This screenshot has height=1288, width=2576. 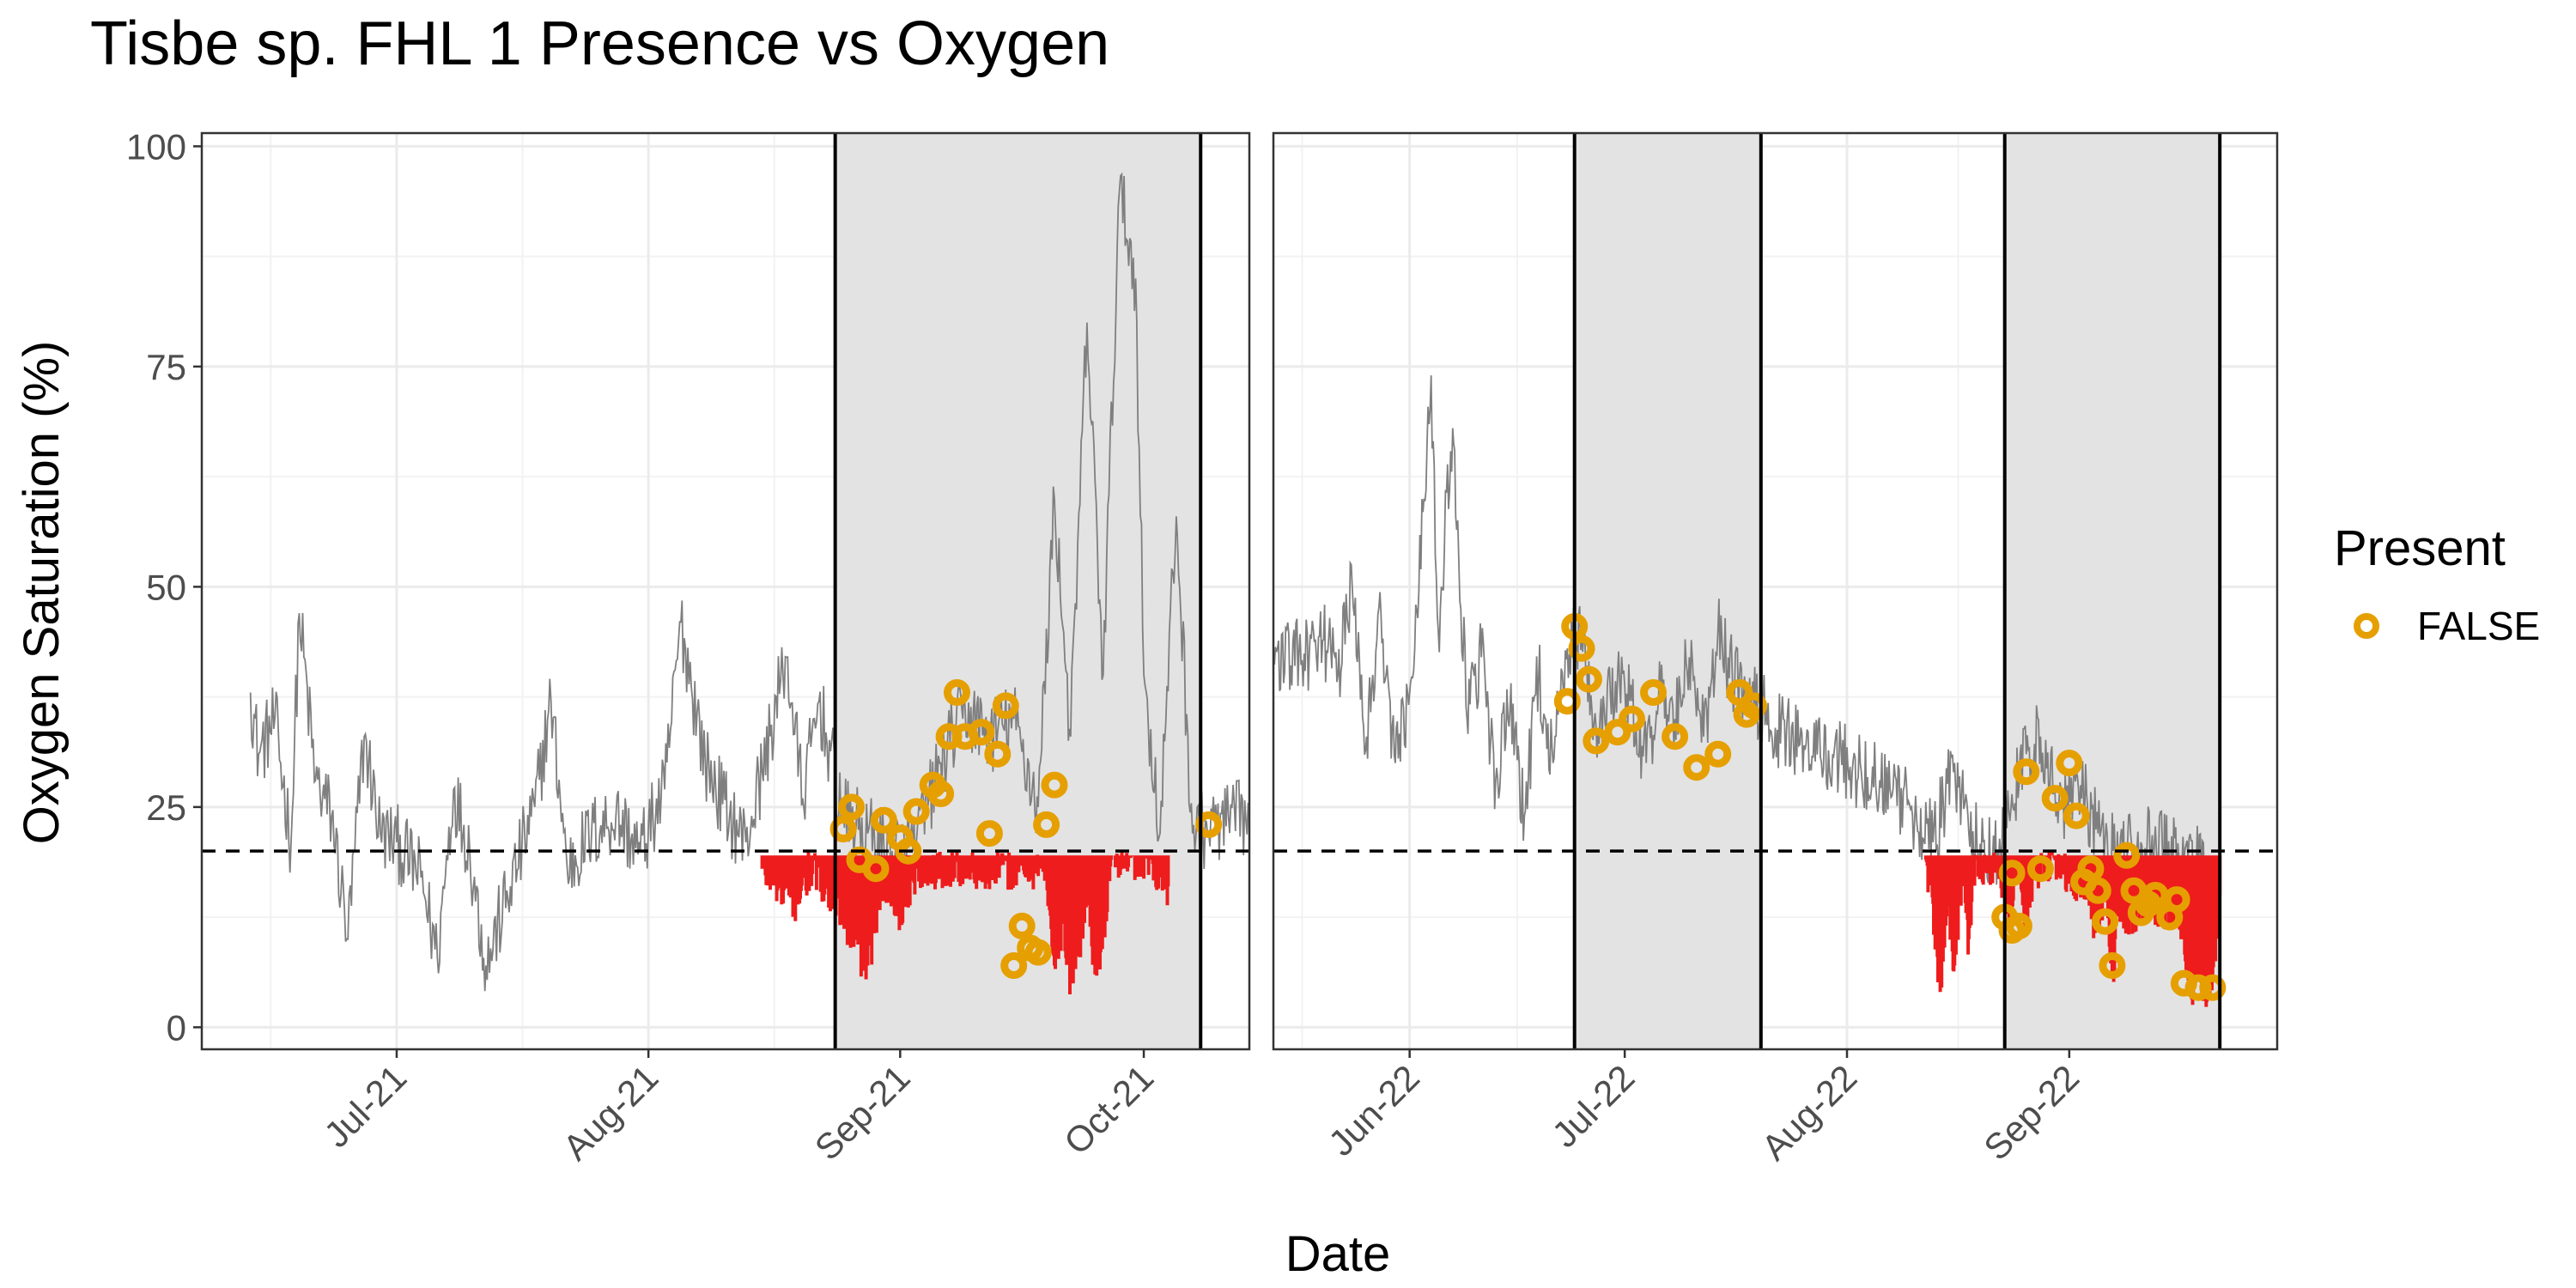 I want to click on y-tick-label: 100, so click(x=156, y=146).